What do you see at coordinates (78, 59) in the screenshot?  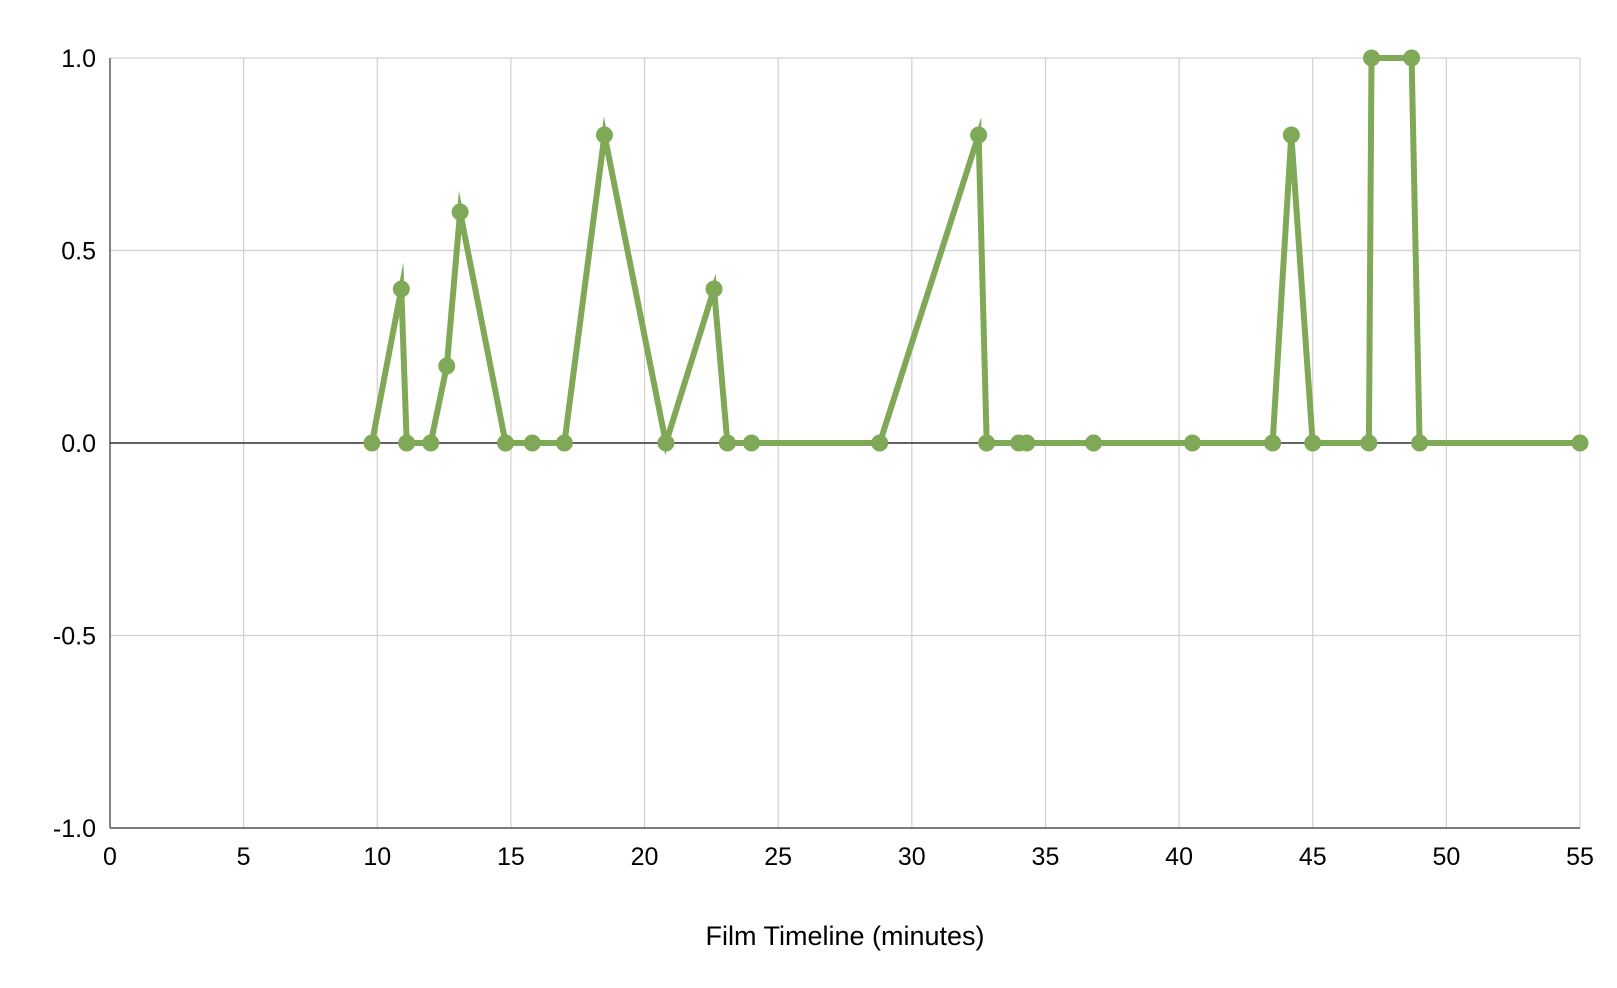 I see `y-tick-label: 1.0` at bounding box center [78, 59].